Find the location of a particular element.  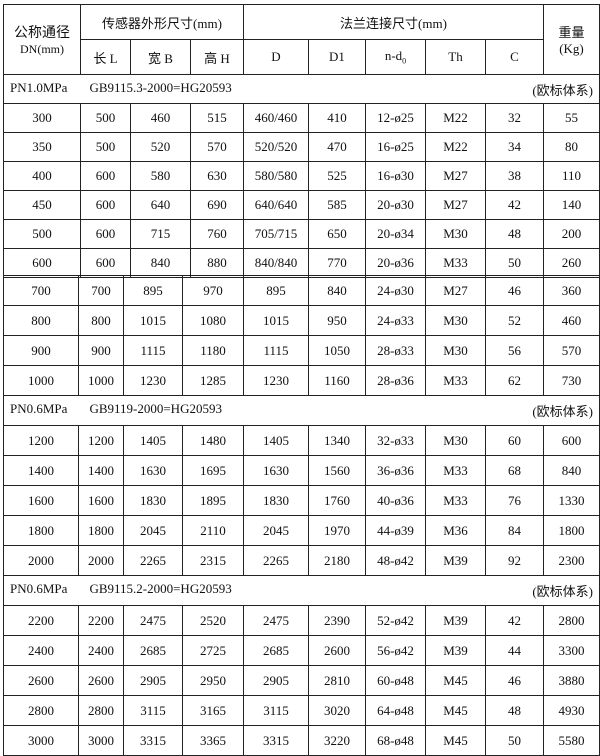

table-cell: 1230 is located at coordinates (153, 380).